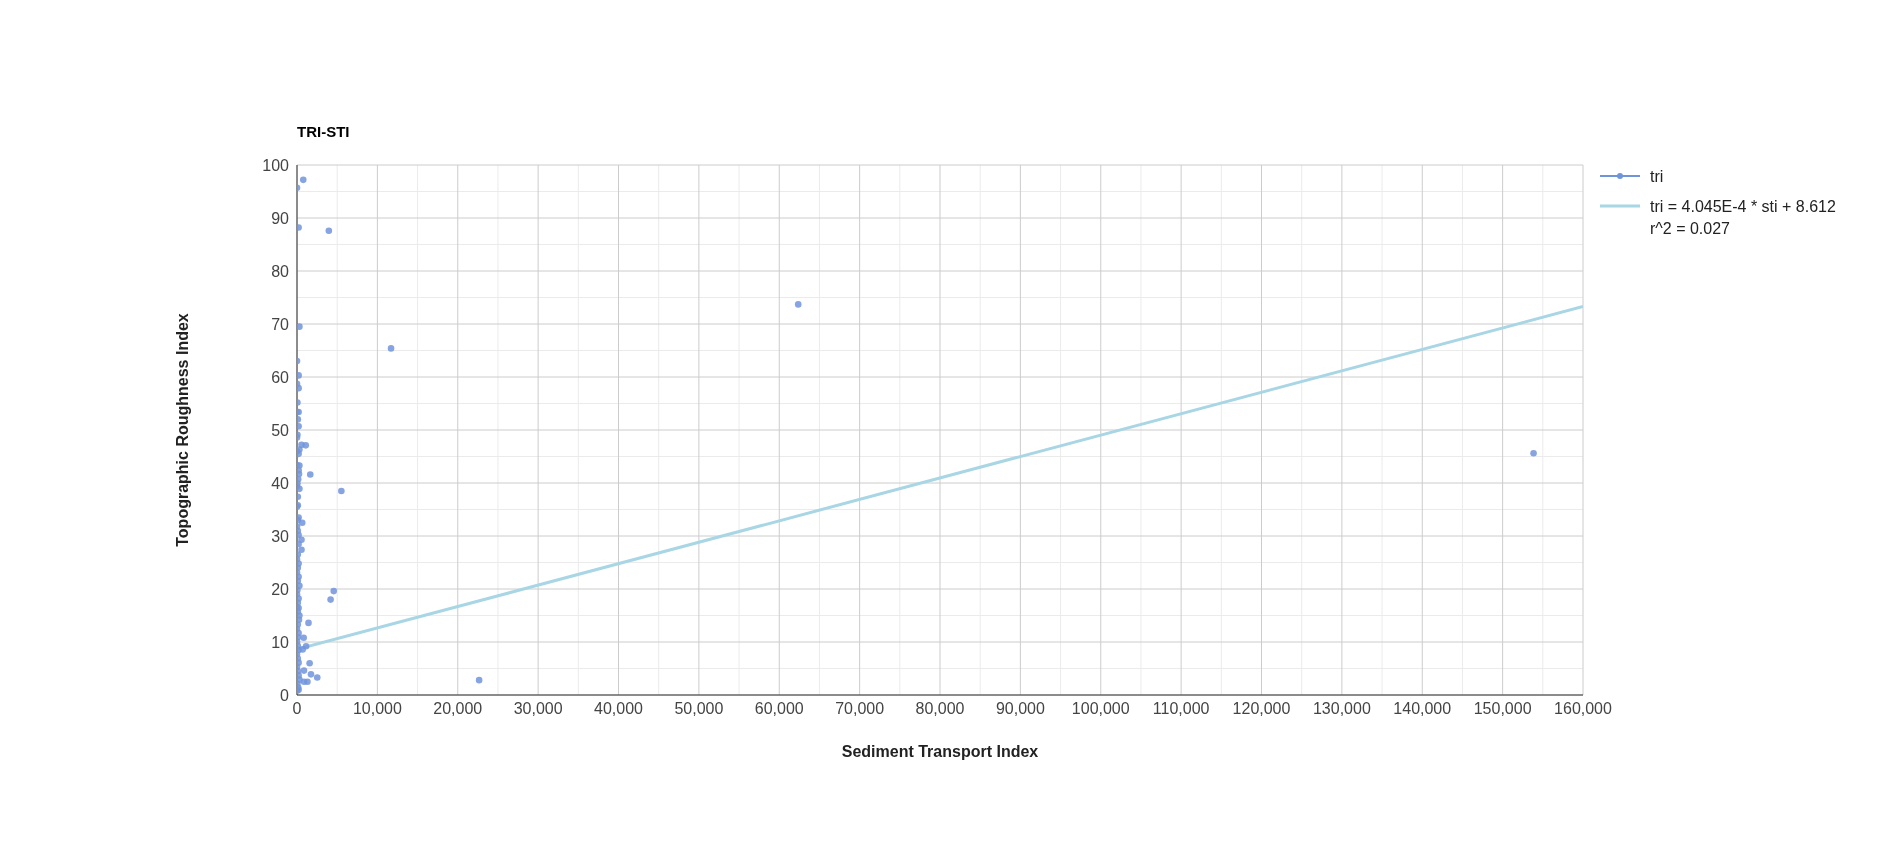 The width and height of the screenshot is (1880, 861). I want to click on chart-title: TRI-STI, so click(323, 131).